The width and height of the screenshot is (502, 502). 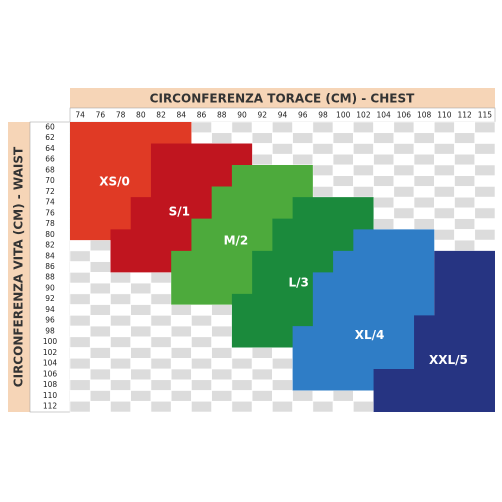 I want to click on row-label: 90, so click(x=50, y=287).